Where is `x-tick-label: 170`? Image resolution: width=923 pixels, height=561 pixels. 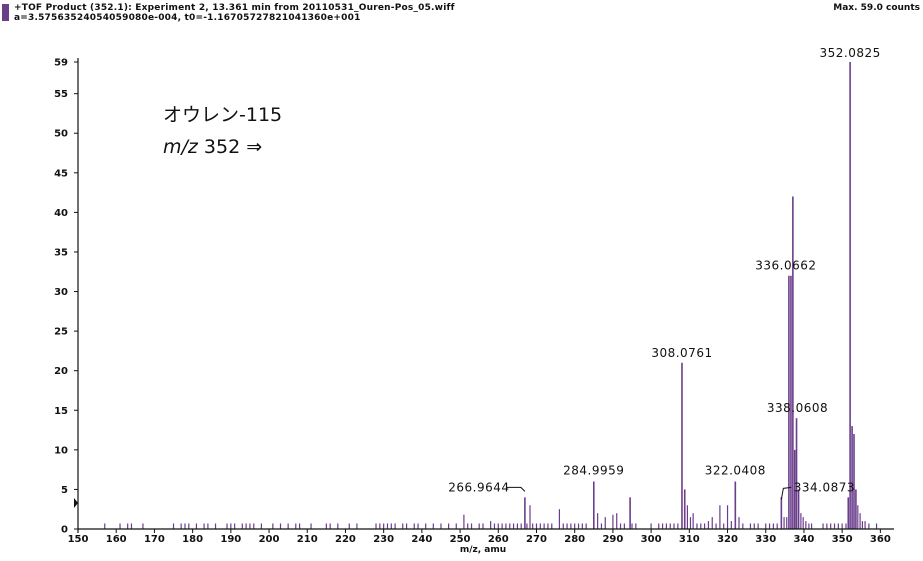 x-tick-label: 170 is located at coordinates (154, 539).